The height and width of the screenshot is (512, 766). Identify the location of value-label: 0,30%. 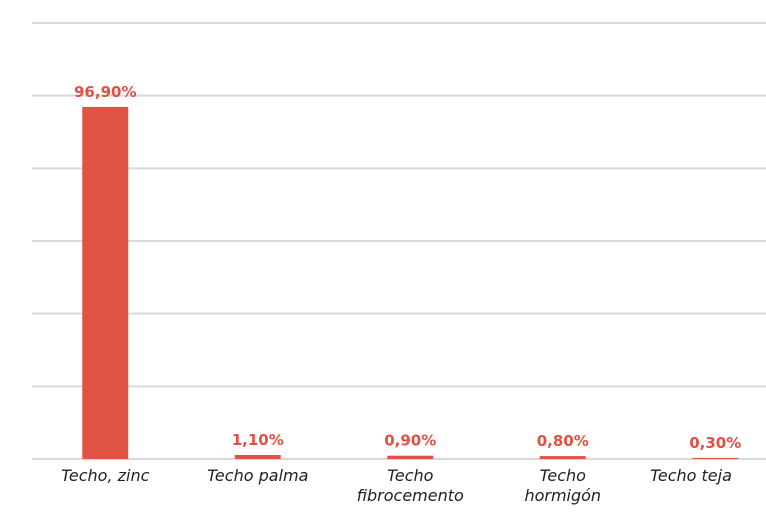
(715, 443).